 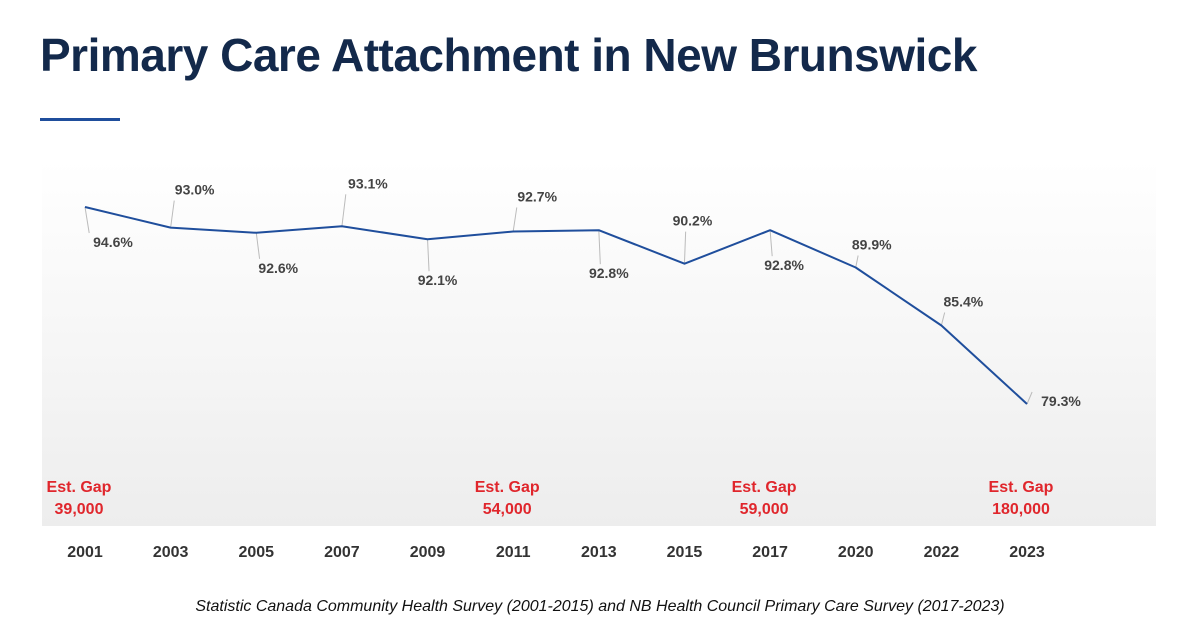 I want to click on data-label: 92.7%, so click(x=537, y=196).